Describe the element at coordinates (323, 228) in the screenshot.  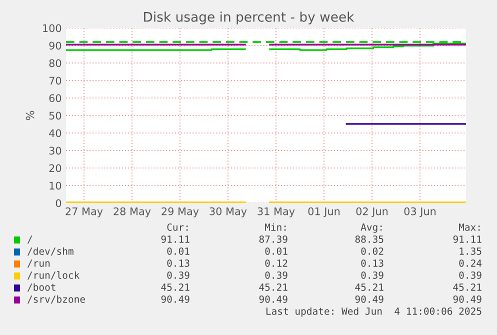
I see `text: Cur: Min: Avg: Max:` at that location.